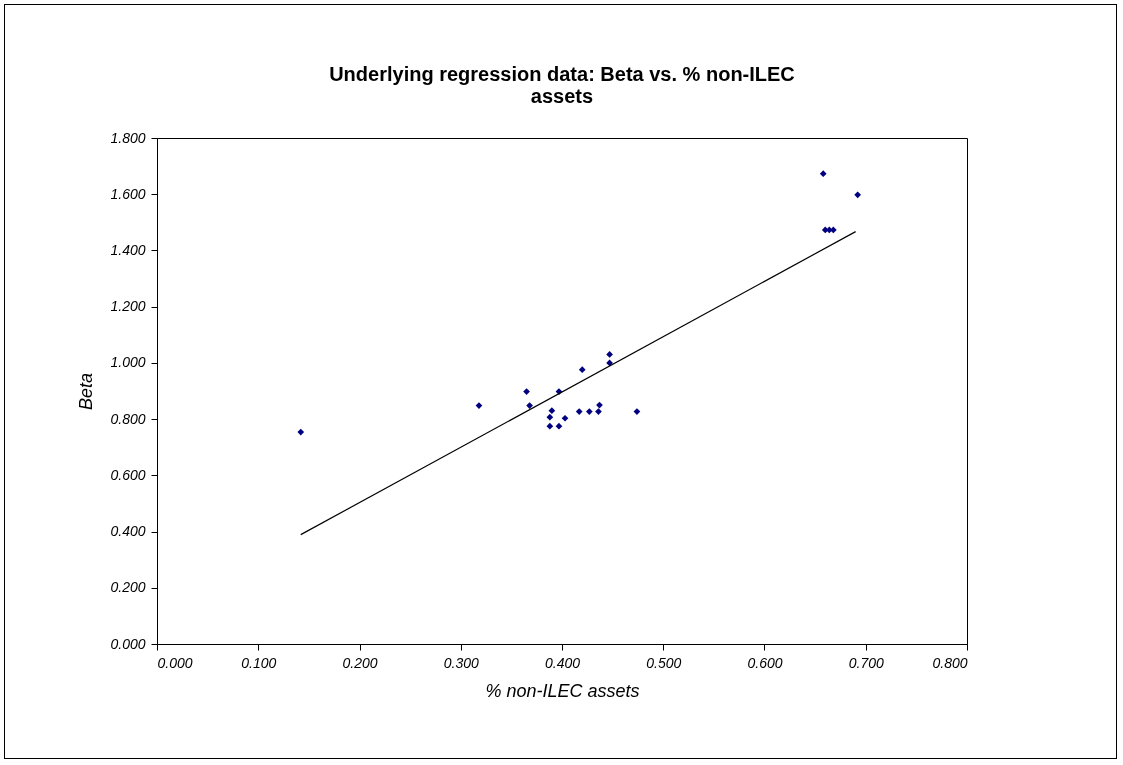 The height and width of the screenshot is (765, 1123). Describe the element at coordinates (562, 85) in the screenshot. I see `chart-title: Underlying regression data: Beta vs. % non-ILEC assets` at that location.